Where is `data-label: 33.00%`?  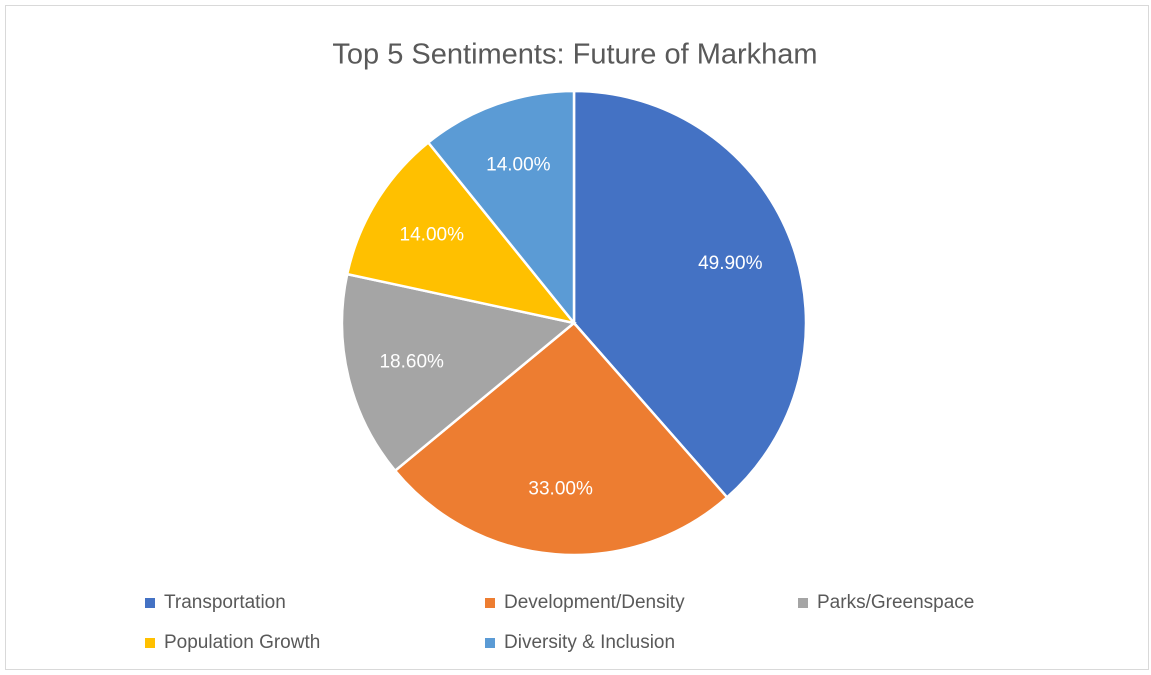 data-label: 33.00% is located at coordinates (560, 489).